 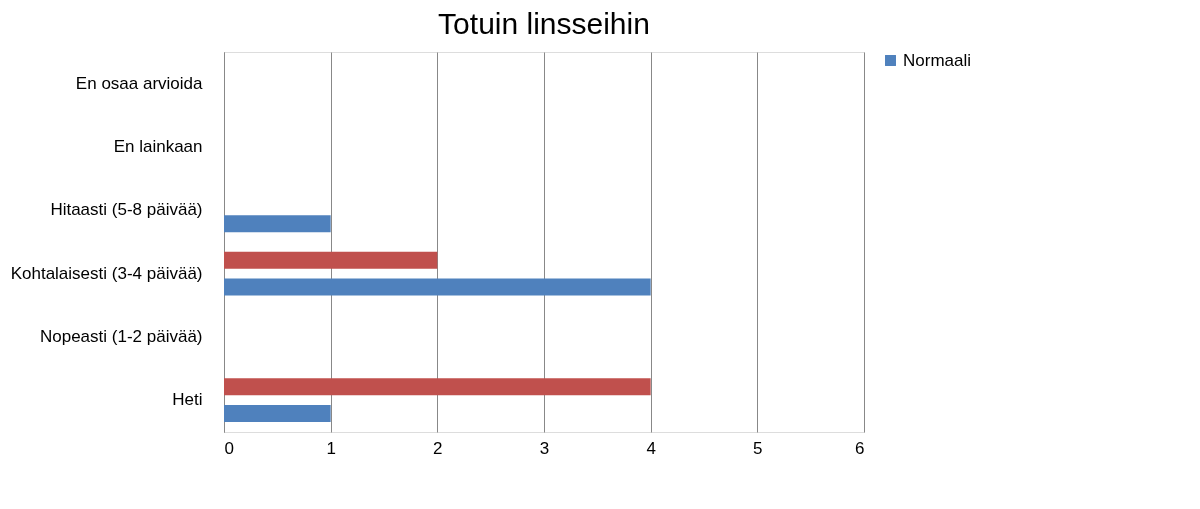 I want to click on y-tick-label: En lainkaan, so click(x=158, y=147).